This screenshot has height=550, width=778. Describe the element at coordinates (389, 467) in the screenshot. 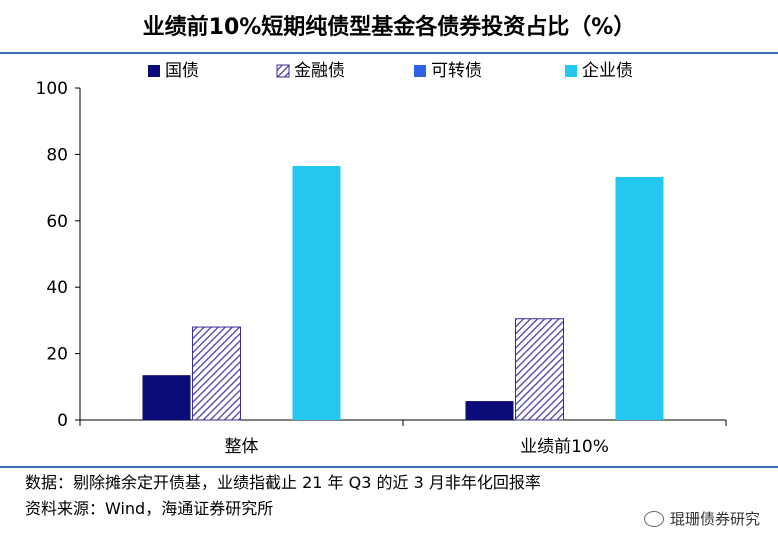

I see `bottom-divider` at that location.